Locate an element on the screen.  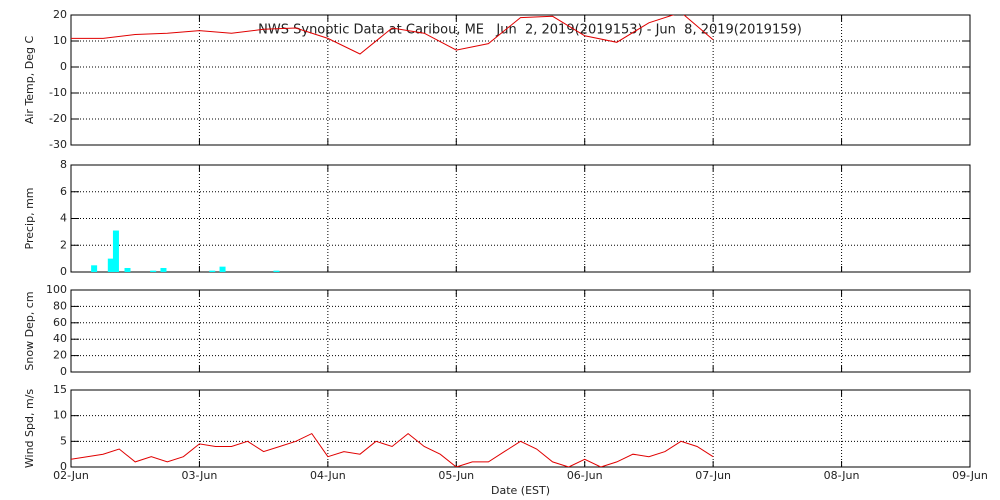
y-tick-label: 4 is located at coordinates (63, 218).